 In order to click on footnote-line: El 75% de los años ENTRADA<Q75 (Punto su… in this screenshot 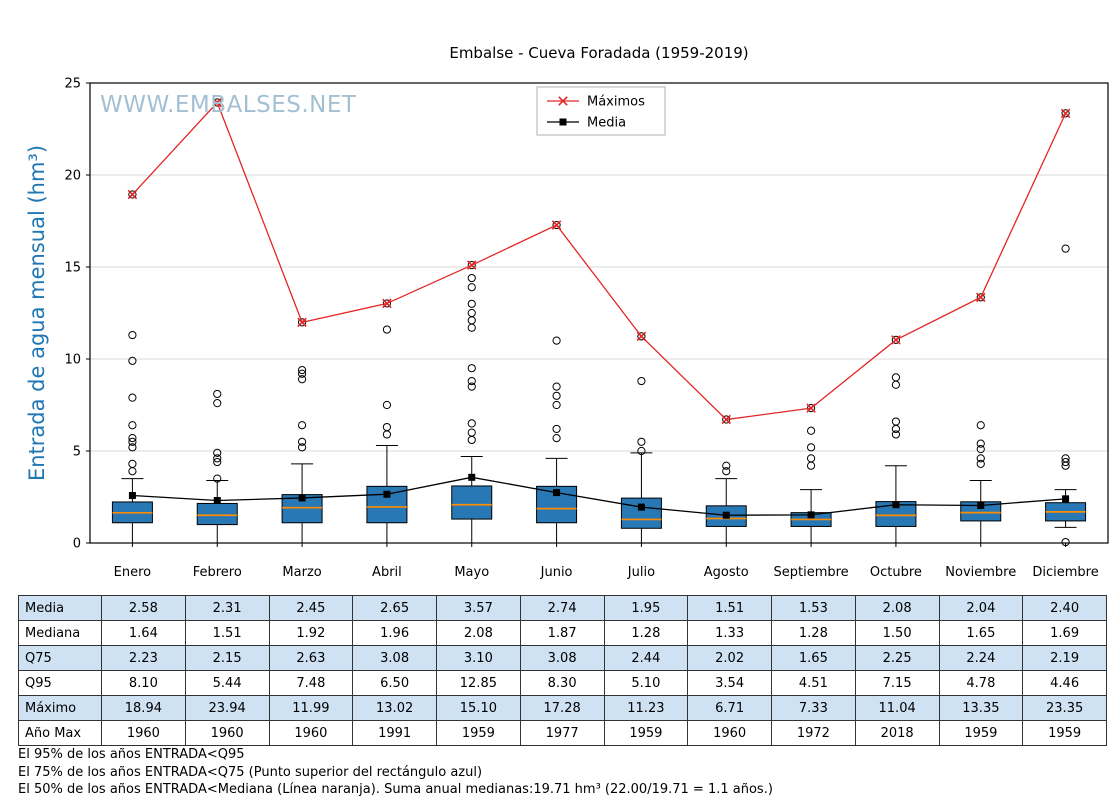, I will do `click(250, 772)`.